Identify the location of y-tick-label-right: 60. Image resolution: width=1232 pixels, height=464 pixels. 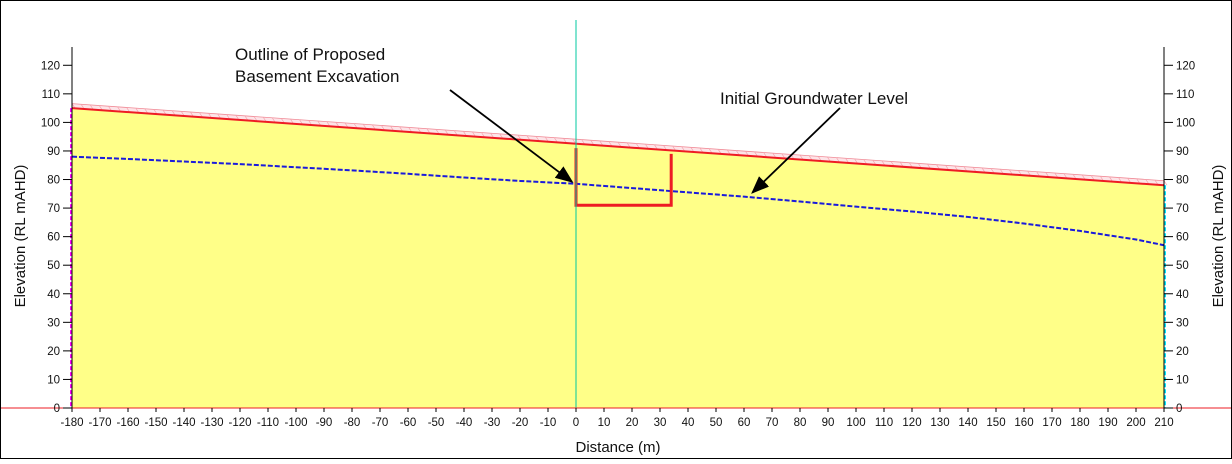
(1182, 238).